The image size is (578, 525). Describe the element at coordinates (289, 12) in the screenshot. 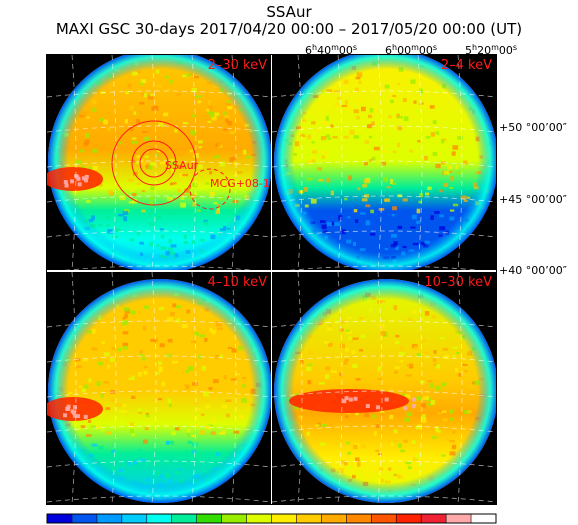

I see `source-title: SSAur` at that location.